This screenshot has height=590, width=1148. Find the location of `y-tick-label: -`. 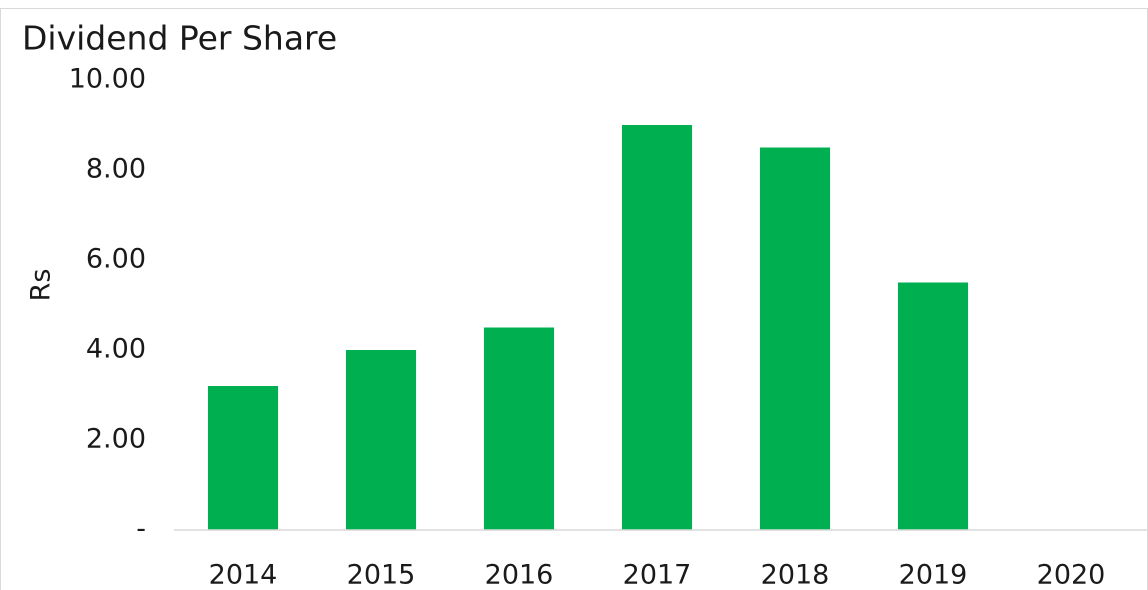

y-tick-label: - is located at coordinates (141, 529).